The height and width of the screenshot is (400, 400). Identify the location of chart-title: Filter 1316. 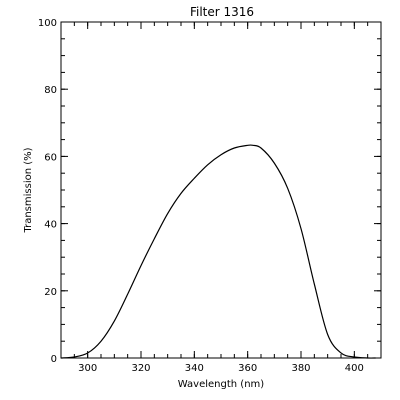
(222, 12).